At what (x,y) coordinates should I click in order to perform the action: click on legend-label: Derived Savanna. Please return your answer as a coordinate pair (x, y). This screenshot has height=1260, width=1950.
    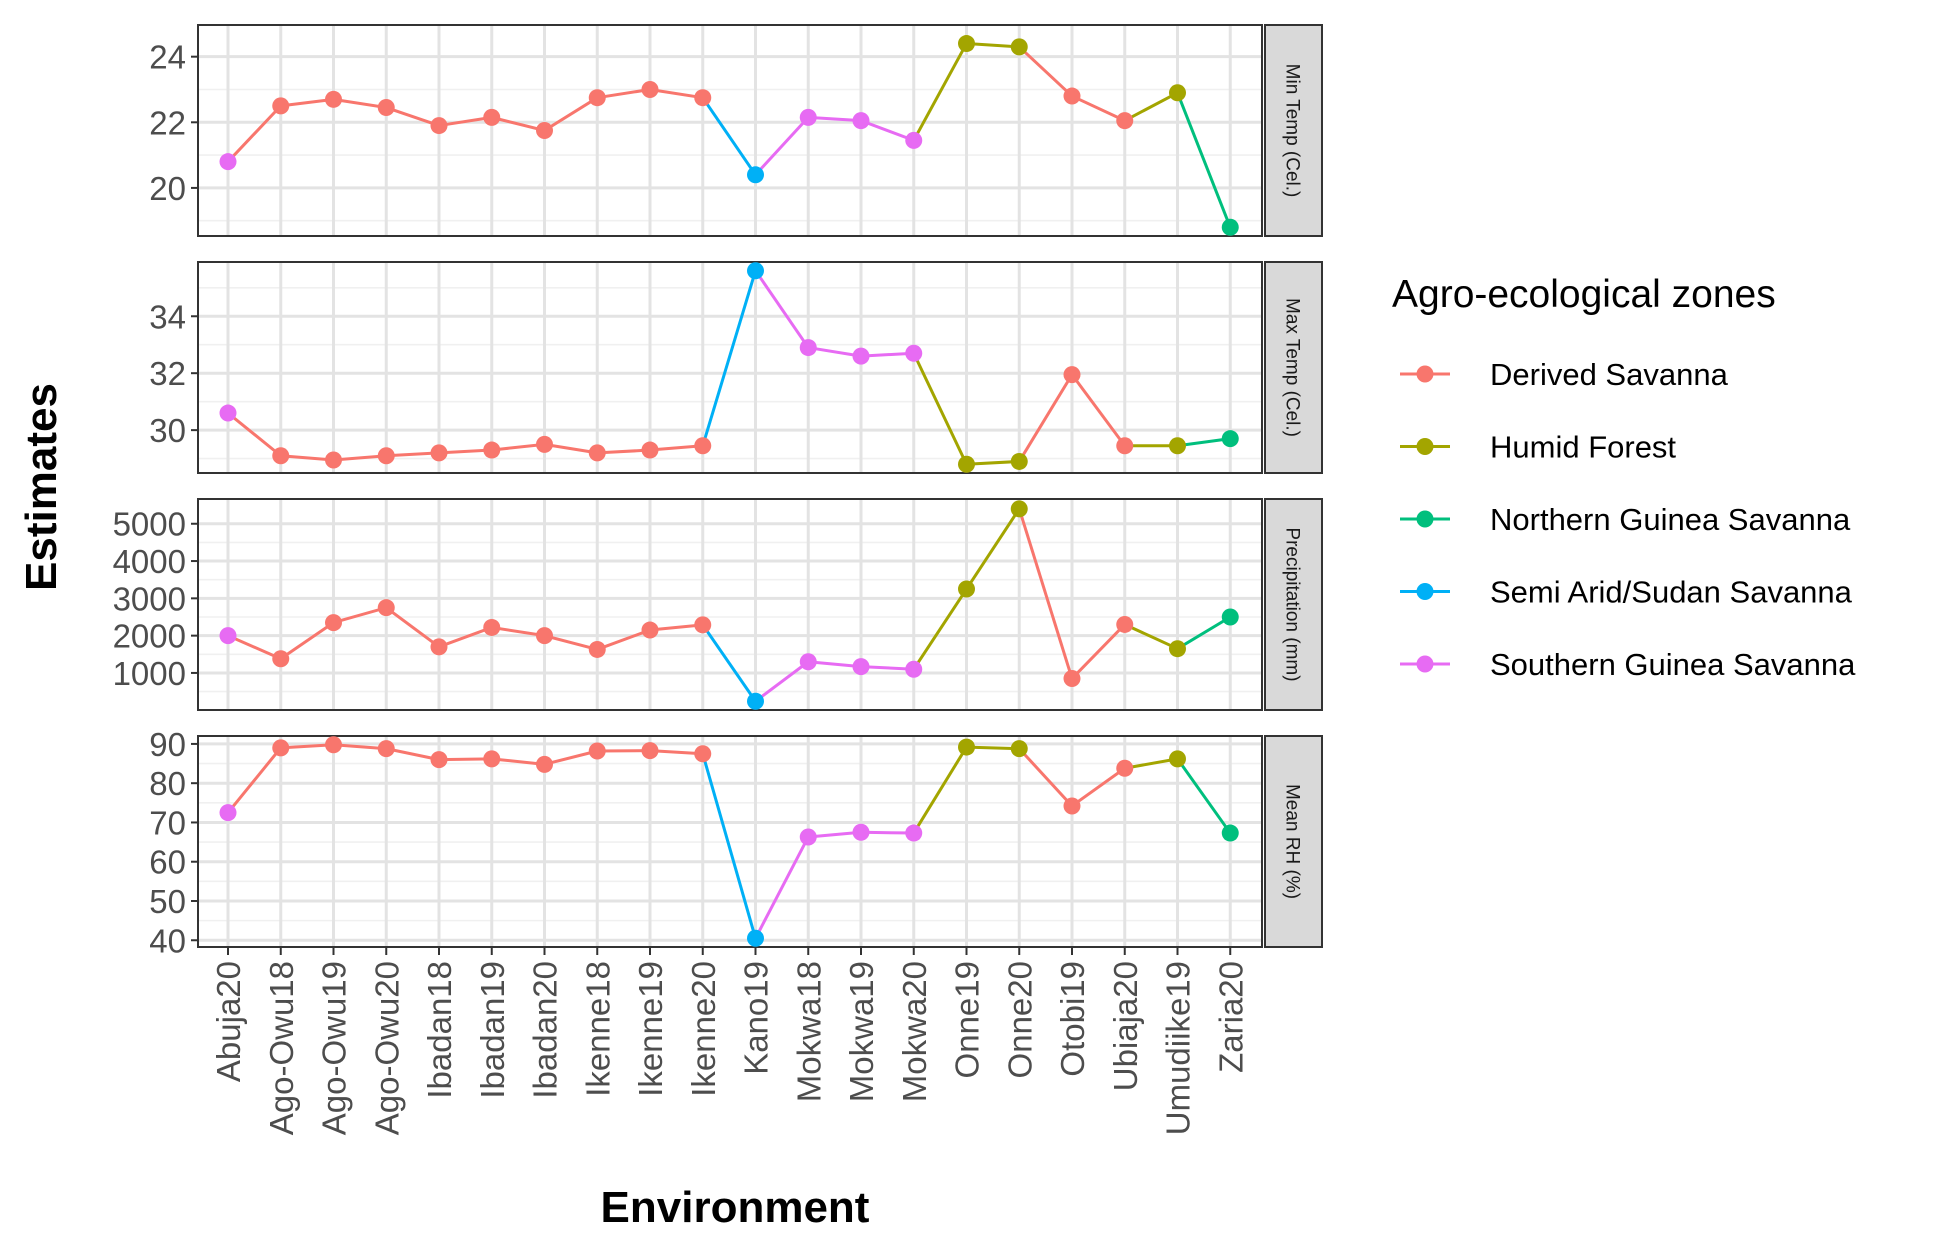
    Looking at the image, I should click on (1609, 374).